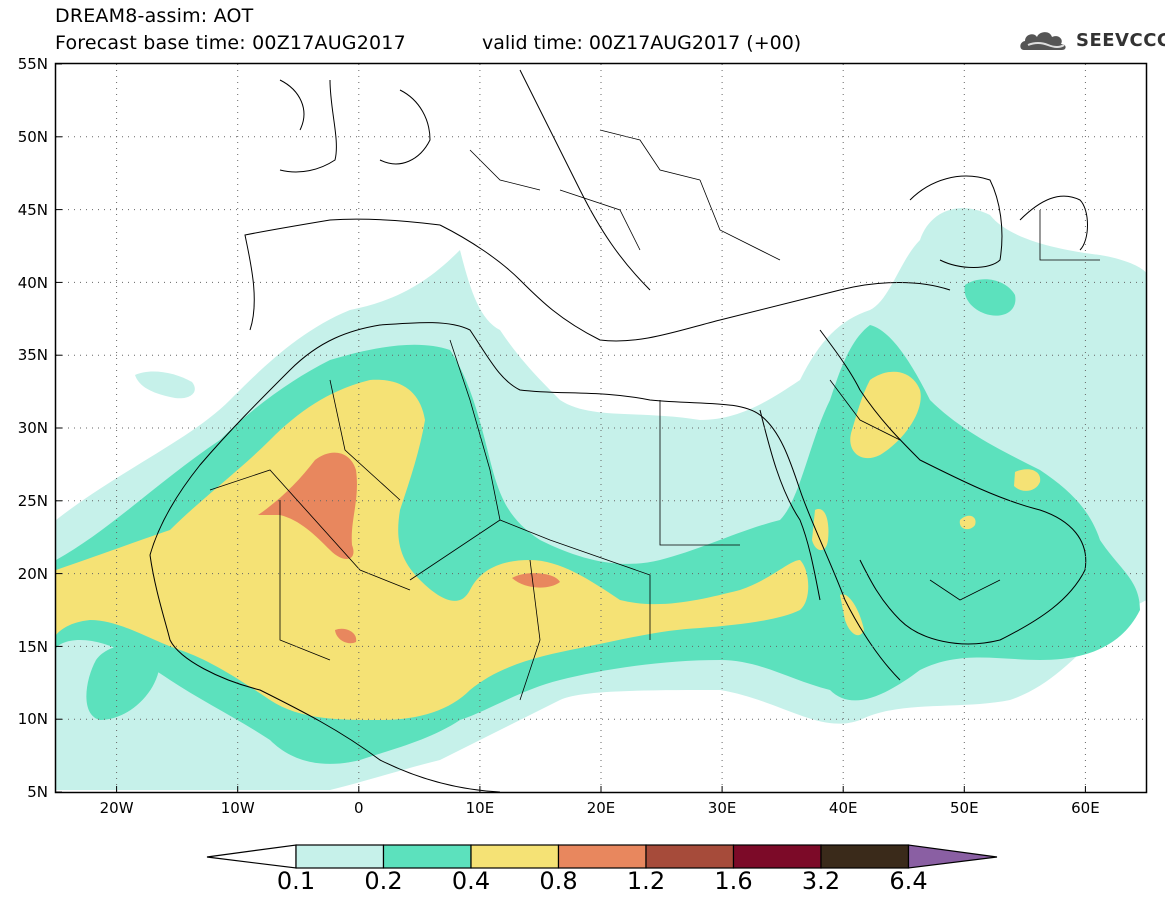 The height and width of the screenshot is (905, 1165). What do you see at coordinates (865, 856) in the screenshot?
I see `colorbar-swatch-3.2` at bounding box center [865, 856].